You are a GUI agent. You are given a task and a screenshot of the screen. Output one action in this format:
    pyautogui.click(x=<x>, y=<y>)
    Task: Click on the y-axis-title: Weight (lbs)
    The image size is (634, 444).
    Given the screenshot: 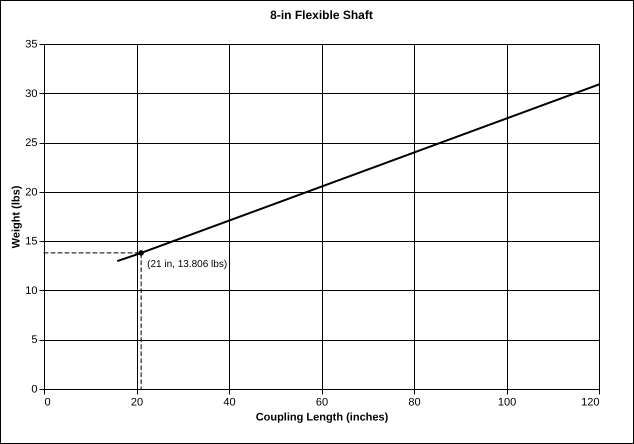 What is the action you would take?
    pyautogui.click(x=16, y=216)
    